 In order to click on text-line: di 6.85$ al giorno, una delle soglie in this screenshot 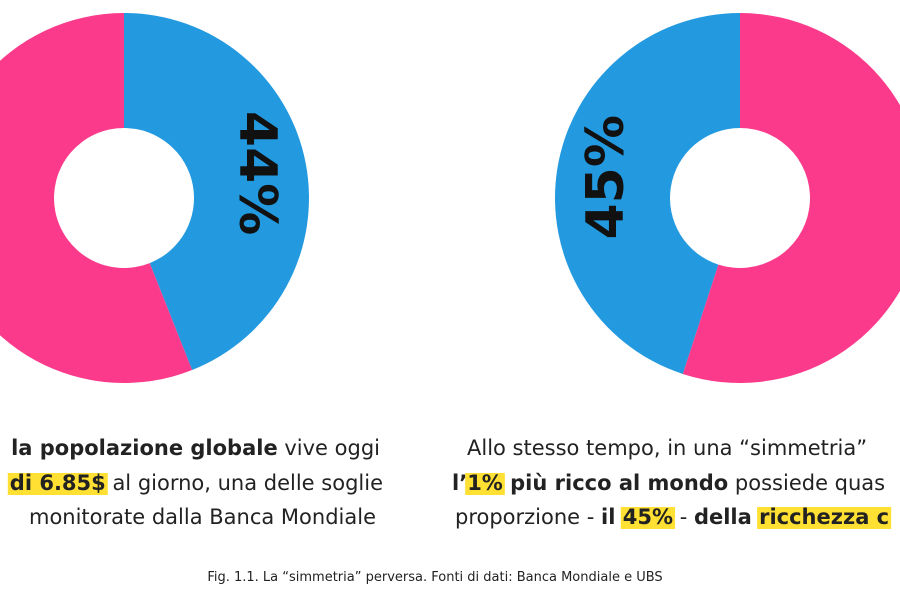, I will do `click(196, 483)`.